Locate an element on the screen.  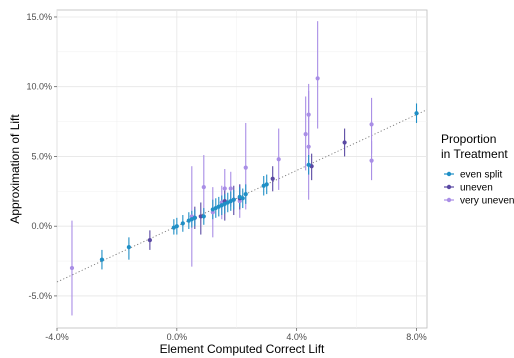
legend-title-line-2: in Treatment is located at coordinates (474, 154).